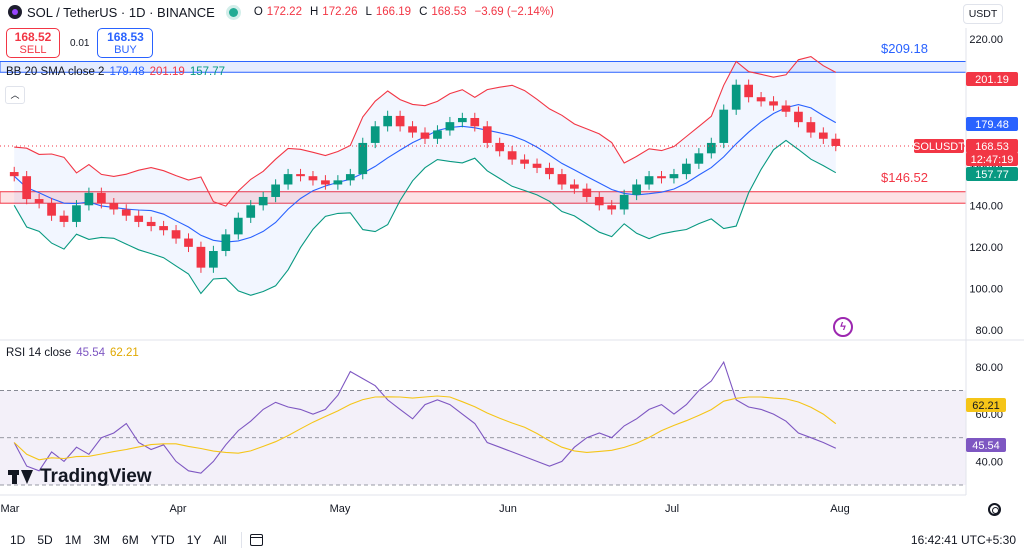  What do you see at coordinates (989, 331) in the screenshot?
I see `price-tick-label: 80.00` at bounding box center [989, 331].